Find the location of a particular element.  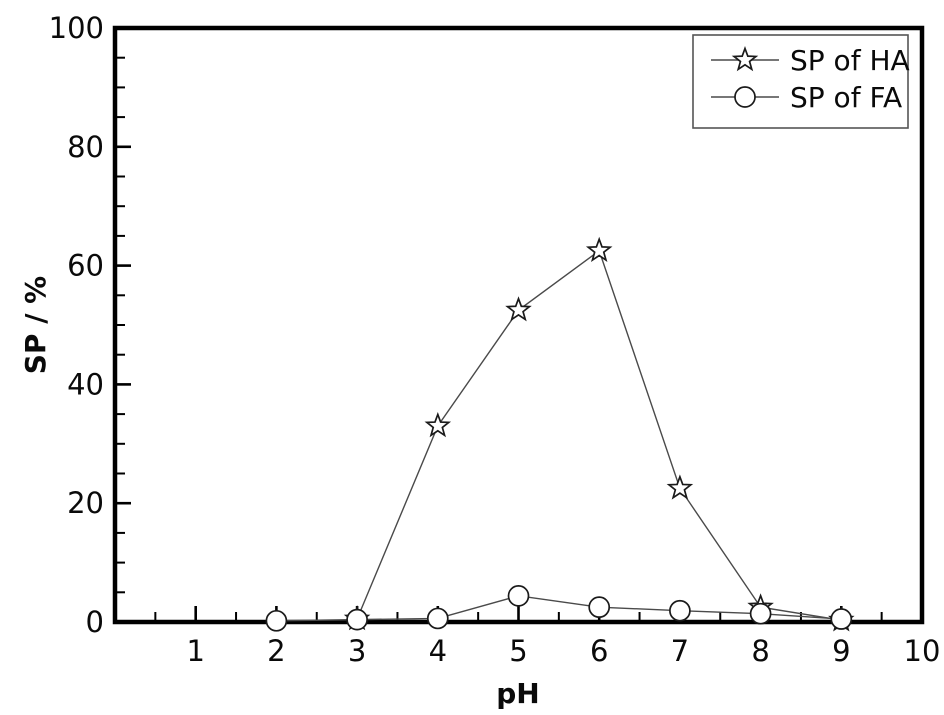

legend: SP of HA SP of FA is located at coordinates (801, 81).